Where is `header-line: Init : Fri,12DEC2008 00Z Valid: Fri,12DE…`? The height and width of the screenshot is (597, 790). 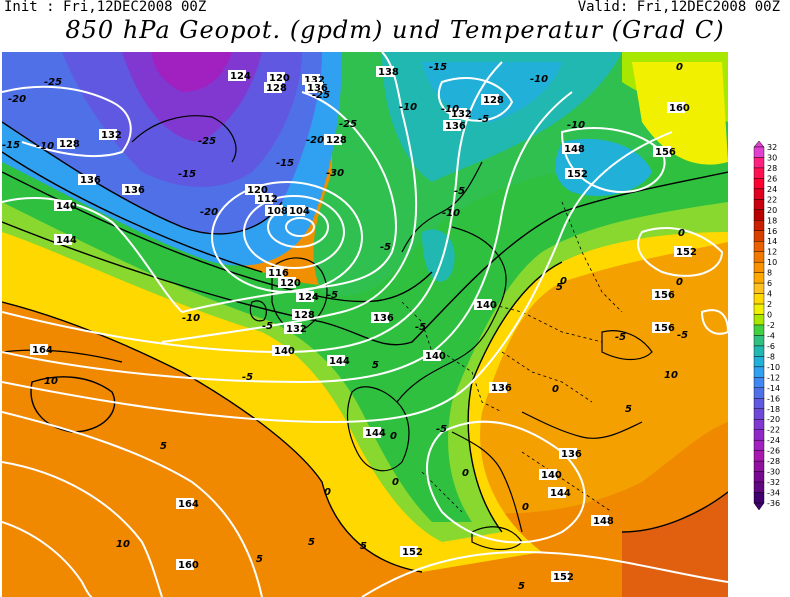 header-line: Init : Fri,12DEC2008 00Z Valid: Fri,12DE… is located at coordinates (395, 8).